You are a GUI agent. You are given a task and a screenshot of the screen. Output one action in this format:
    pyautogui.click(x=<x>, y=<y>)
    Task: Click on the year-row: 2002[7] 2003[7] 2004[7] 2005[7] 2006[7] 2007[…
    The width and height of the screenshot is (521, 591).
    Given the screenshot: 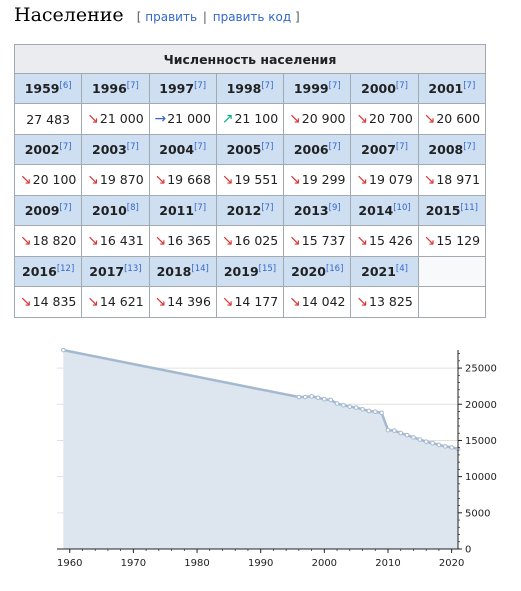 What is the action you would take?
    pyautogui.click(x=250, y=149)
    